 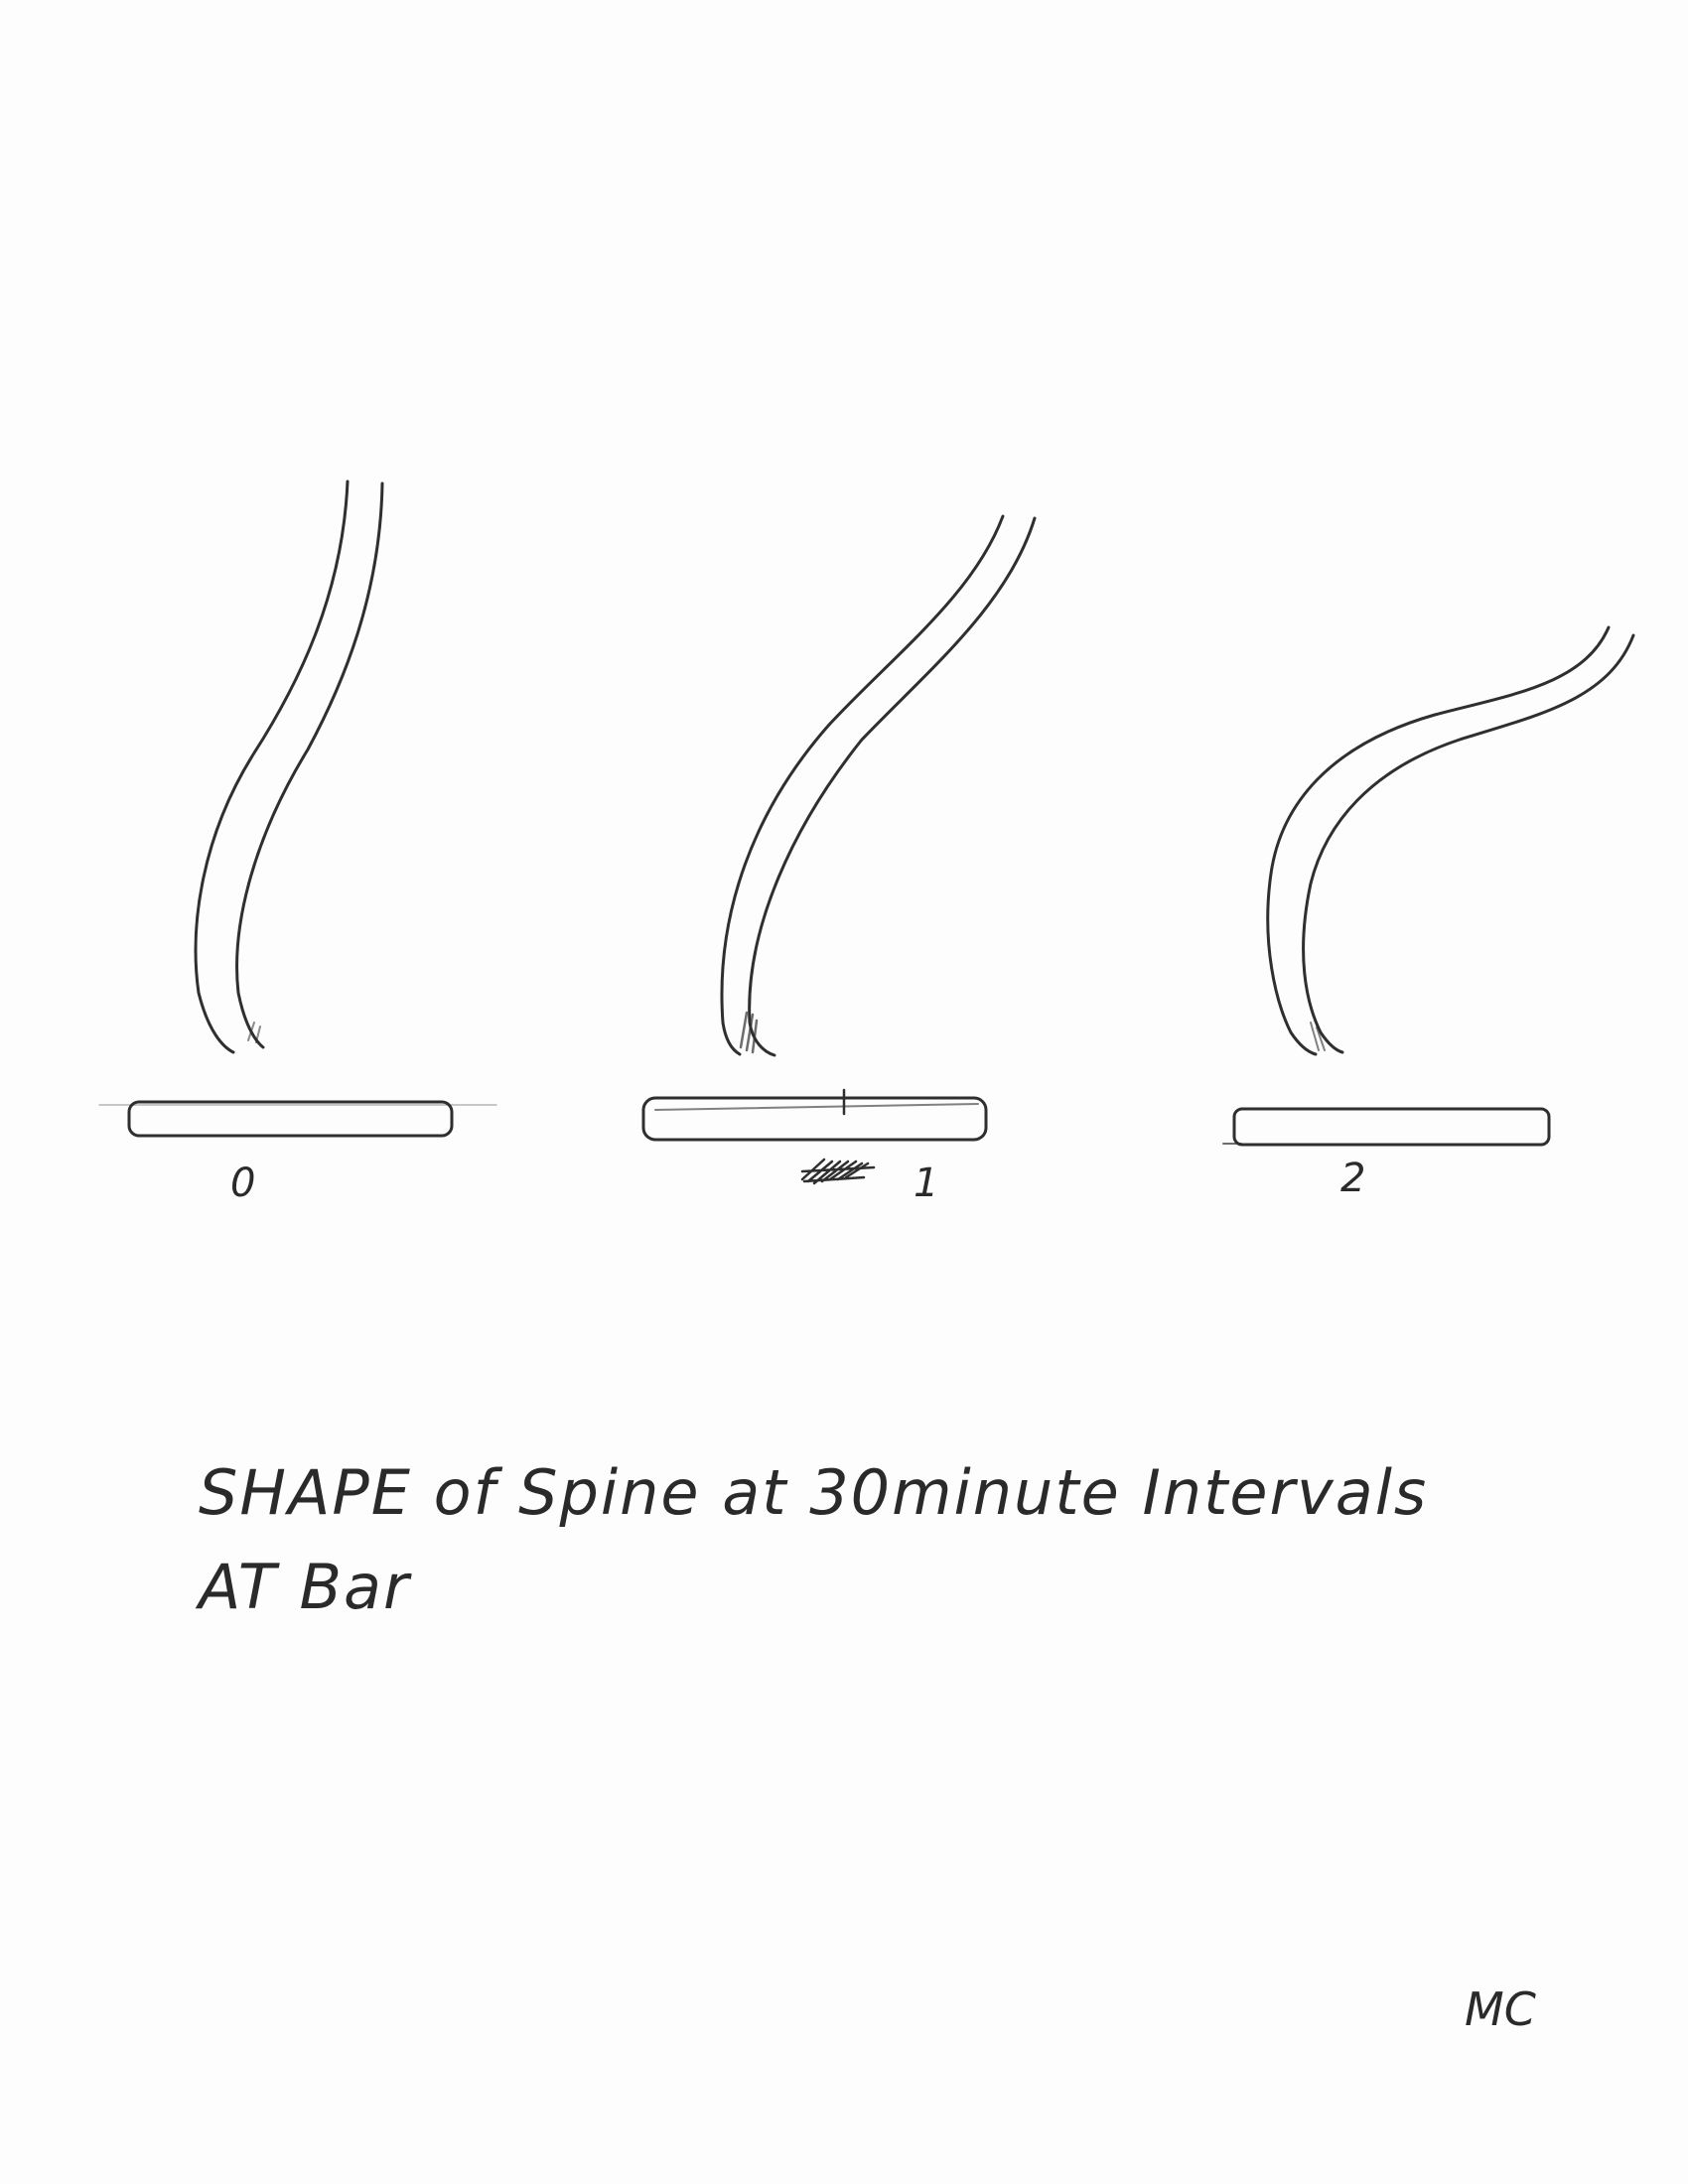 What do you see at coordinates (1468, 843) in the screenshot?
I see `spine-curve-2-right` at bounding box center [1468, 843].